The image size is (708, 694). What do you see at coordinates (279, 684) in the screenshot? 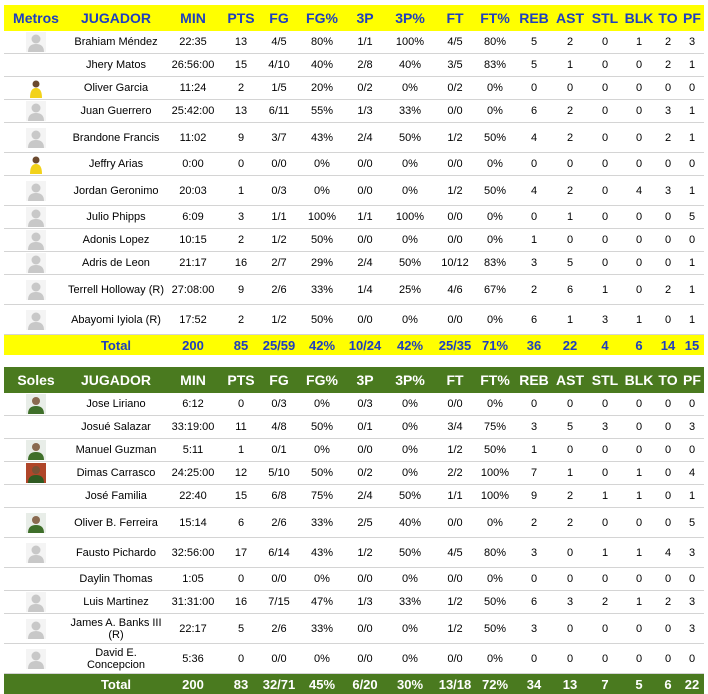
I see `total-fg: 32/71` at bounding box center [279, 684].